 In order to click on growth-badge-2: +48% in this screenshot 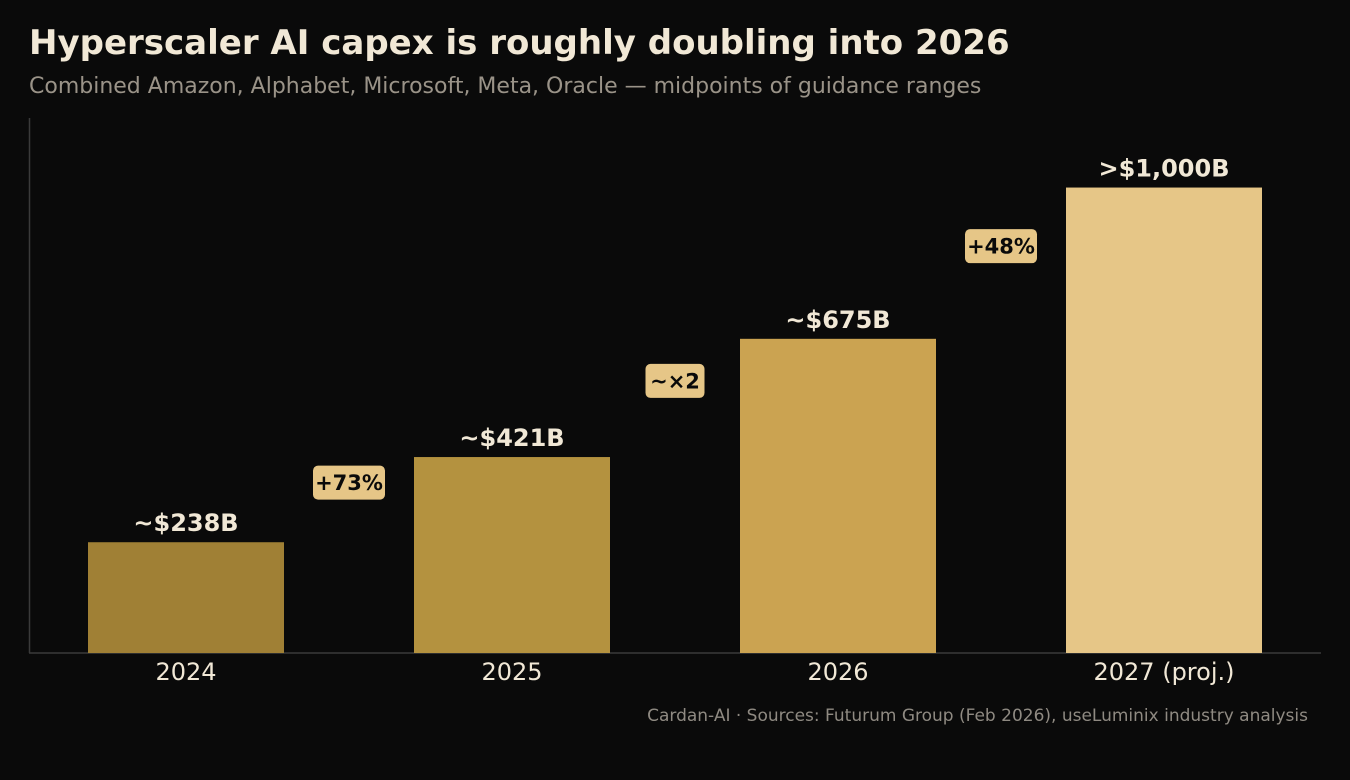, I will do `click(1001, 246)`.